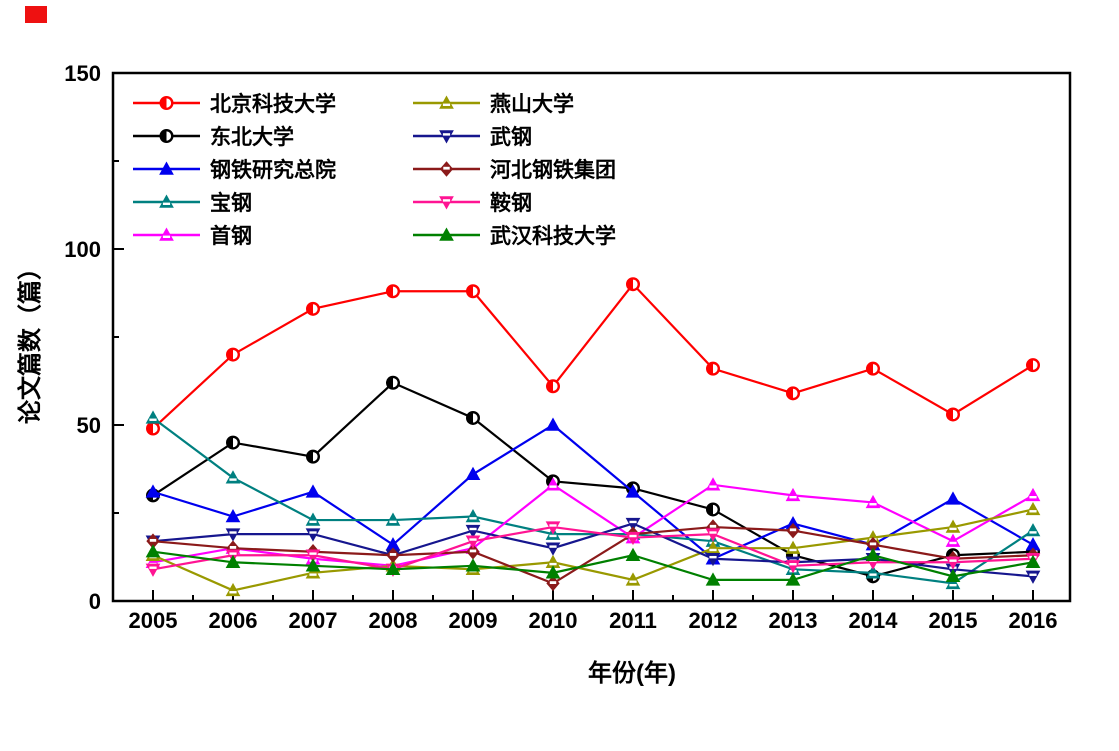 The image size is (1119, 751). I want to click on legend-item: 北京科技大学, so click(234, 104).